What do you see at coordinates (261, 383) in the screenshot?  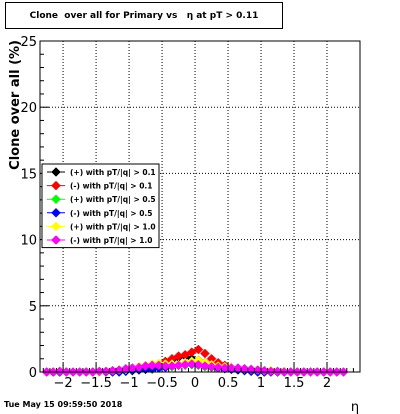 I see `x-tick-label: 1` at bounding box center [261, 383].